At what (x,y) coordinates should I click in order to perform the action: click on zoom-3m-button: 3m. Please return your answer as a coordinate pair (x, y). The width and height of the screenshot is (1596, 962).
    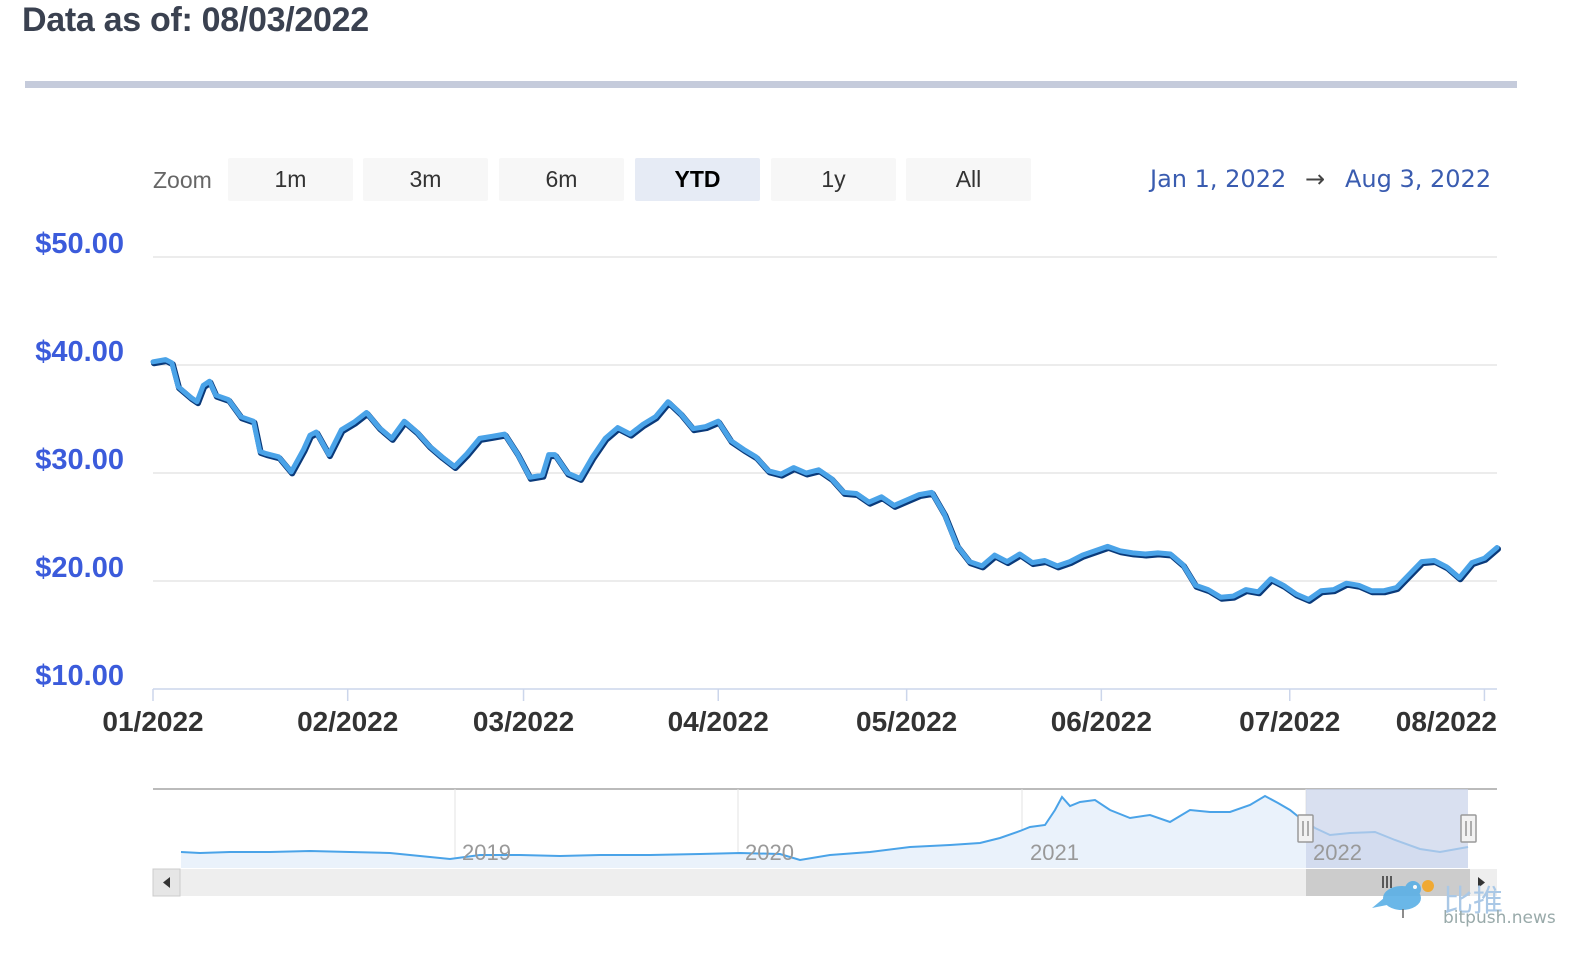
    Looking at the image, I should click on (425, 179).